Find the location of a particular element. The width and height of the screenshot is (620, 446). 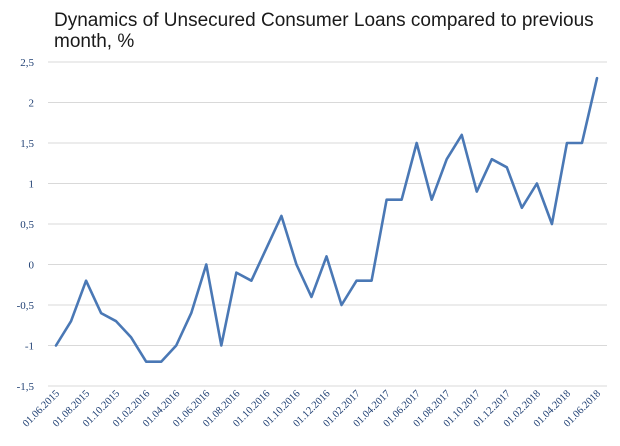

y-tick-label: 0 is located at coordinates (32, 266).